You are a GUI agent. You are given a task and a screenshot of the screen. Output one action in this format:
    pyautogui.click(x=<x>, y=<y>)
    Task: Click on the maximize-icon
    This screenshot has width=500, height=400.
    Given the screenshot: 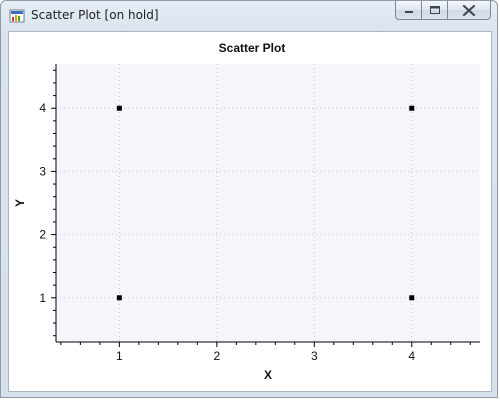 What is the action you would take?
    pyautogui.click(x=434, y=10)
    